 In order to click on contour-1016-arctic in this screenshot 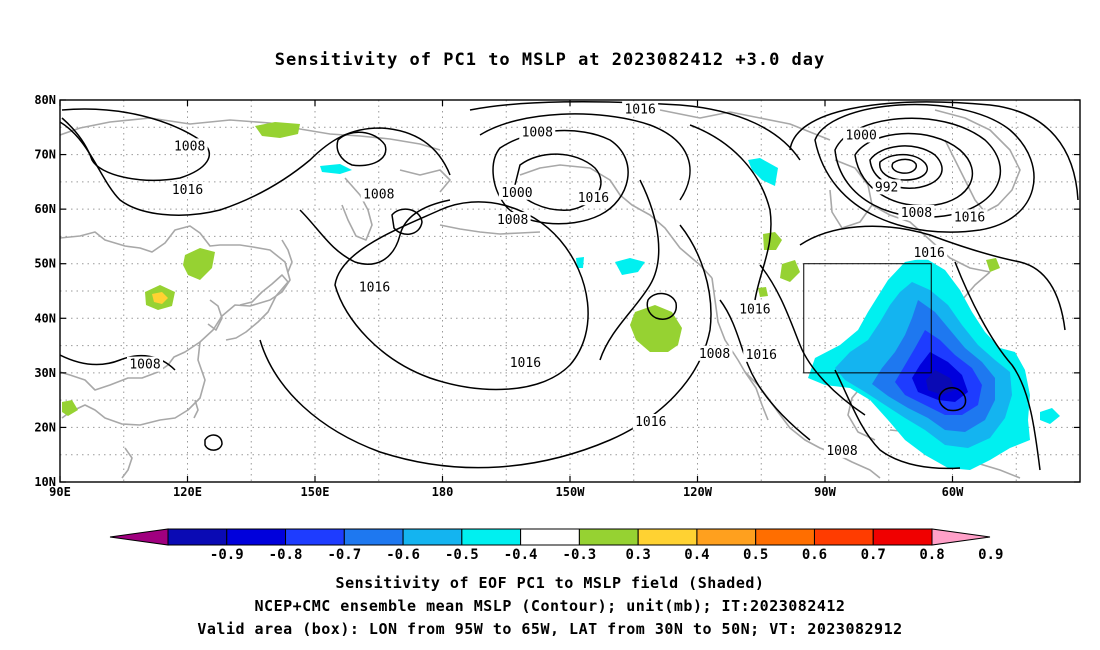, I will do `click(635, 130)`.